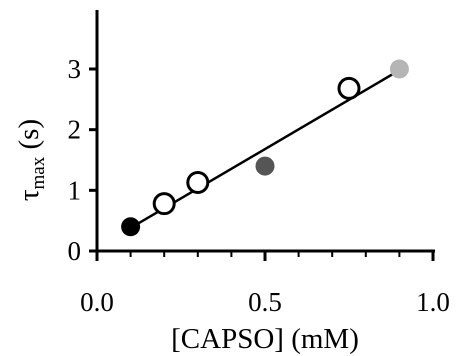  I want to click on y-tick-label: 2, so click(75, 130).